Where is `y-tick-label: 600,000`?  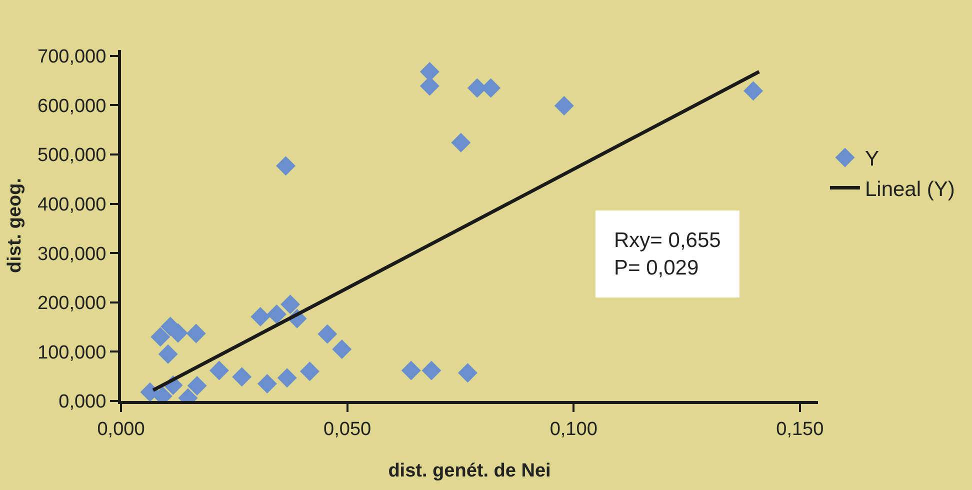 y-tick-label: 600,000 is located at coordinates (72, 106).